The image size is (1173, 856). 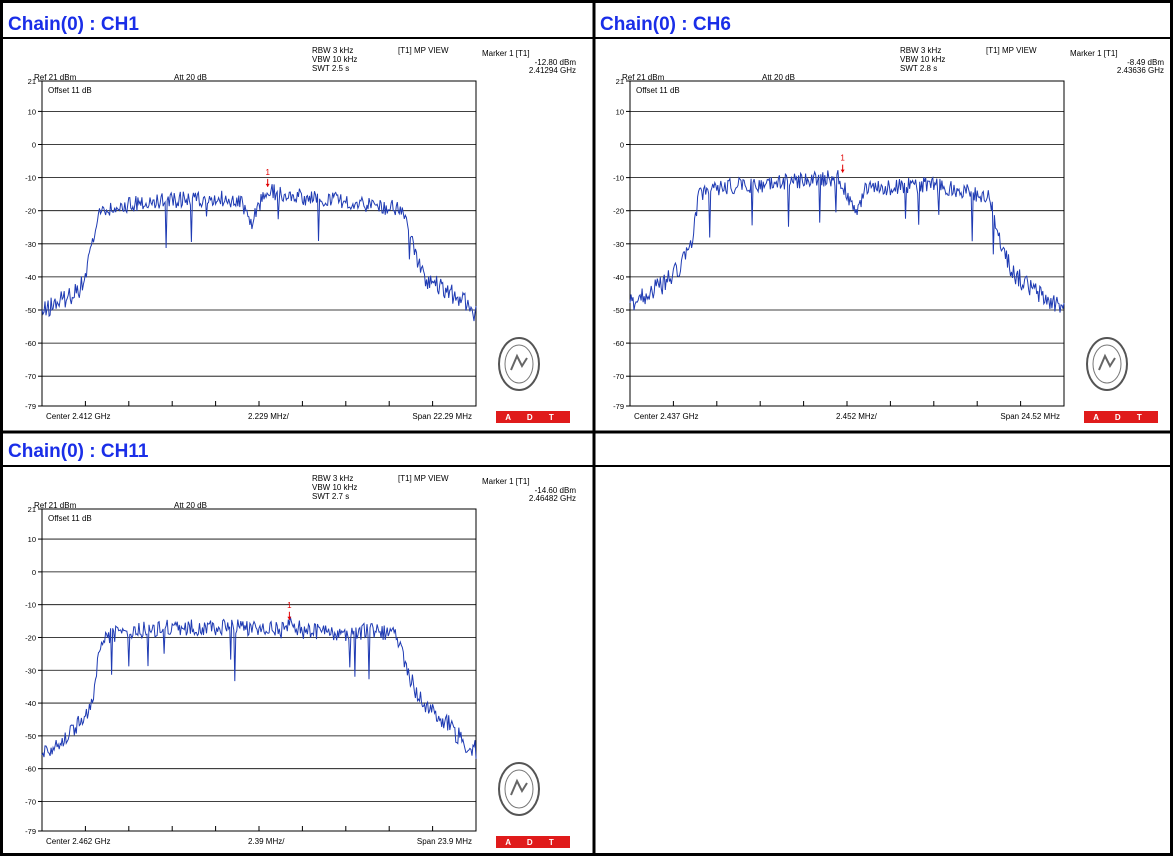 I want to click on center-label: Center 2.412 GHz, so click(x=78, y=416).